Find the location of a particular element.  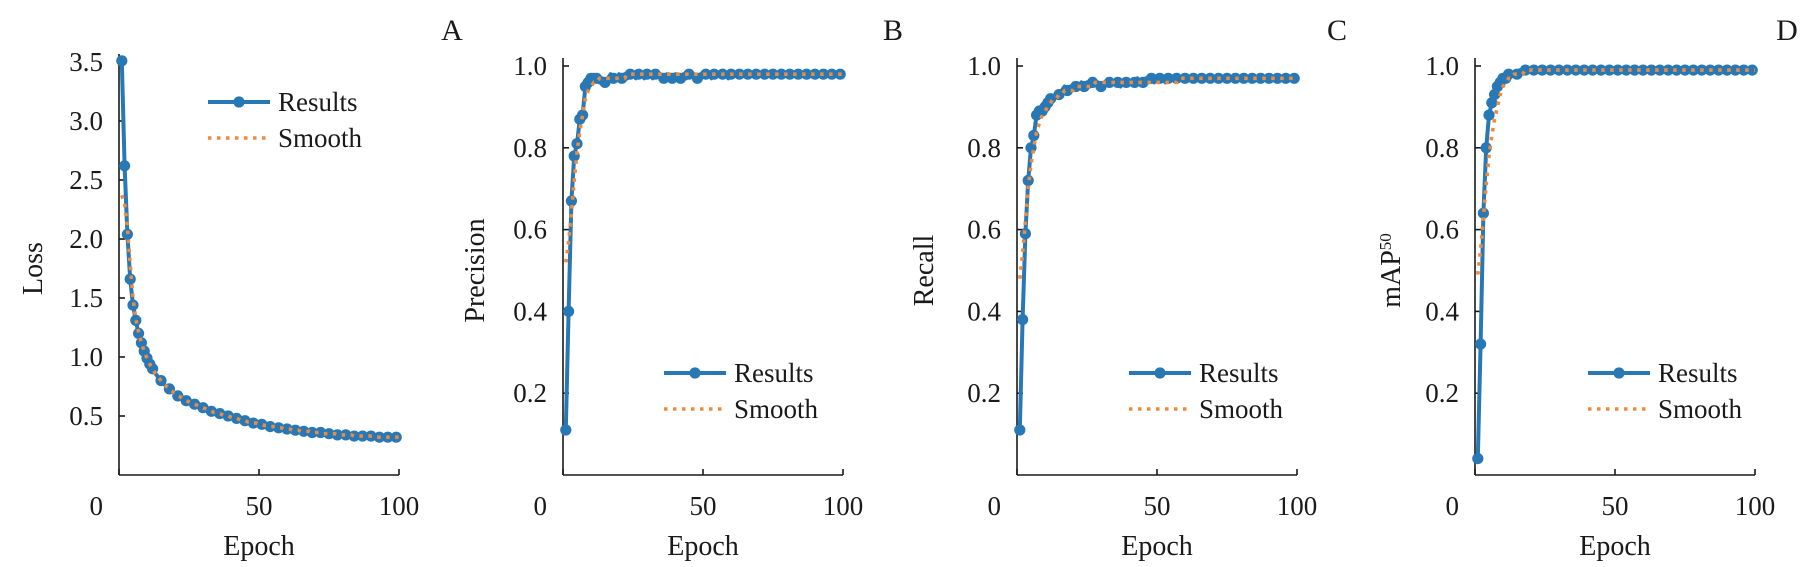

y-tick-label: 1.5 is located at coordinates (86, 298).